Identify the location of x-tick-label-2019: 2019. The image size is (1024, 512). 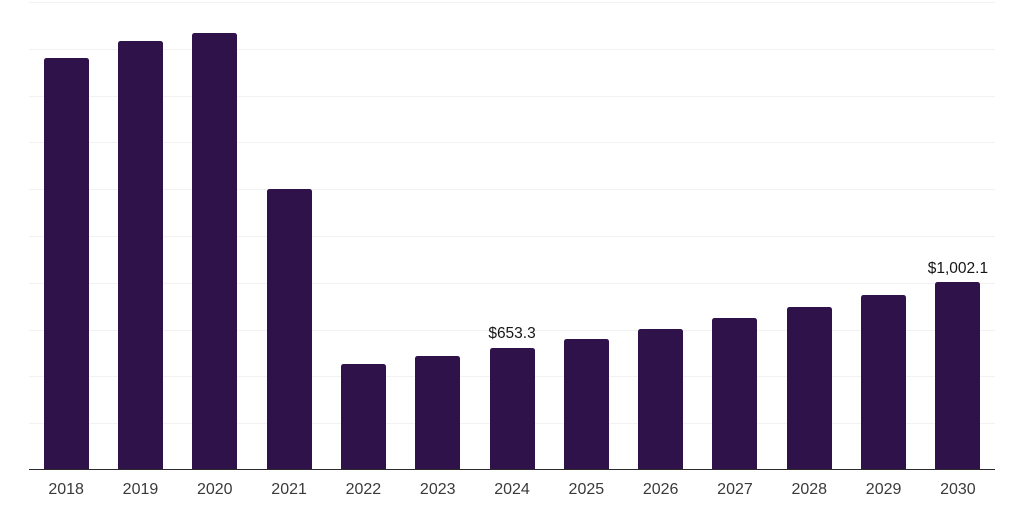
(140, 489).